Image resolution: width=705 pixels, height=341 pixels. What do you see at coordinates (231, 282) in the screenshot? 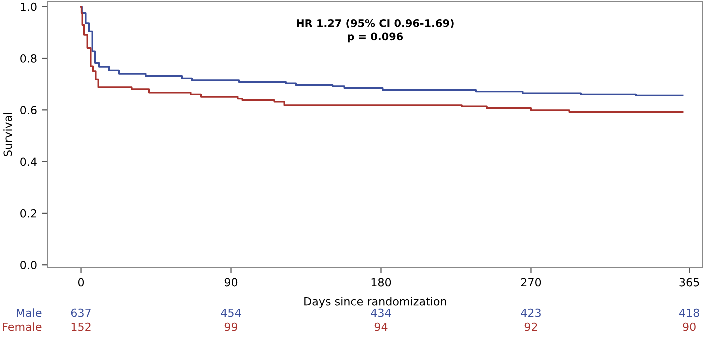
I see `x-tick-label: 90` at bounding box center [231, 282].